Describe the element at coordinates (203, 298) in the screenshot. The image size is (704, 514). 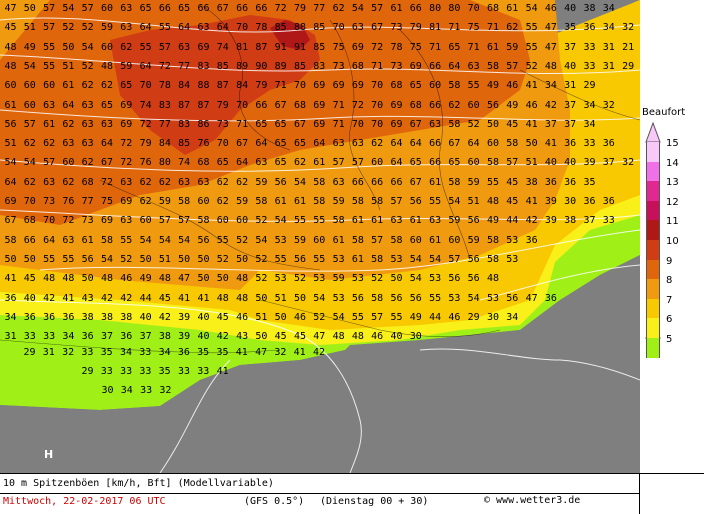
I see `gust-value: 41` at that location.